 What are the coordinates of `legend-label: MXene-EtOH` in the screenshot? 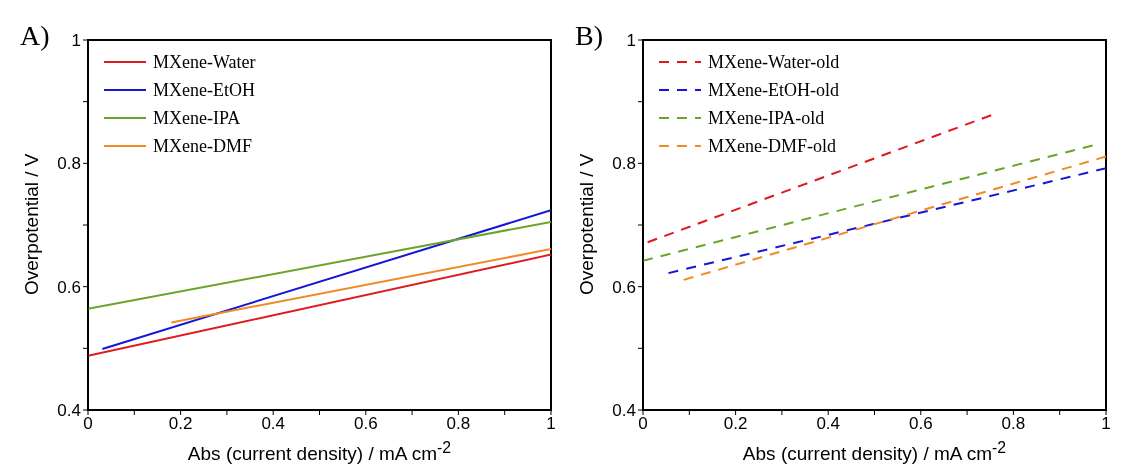 It's located at (204, 90).